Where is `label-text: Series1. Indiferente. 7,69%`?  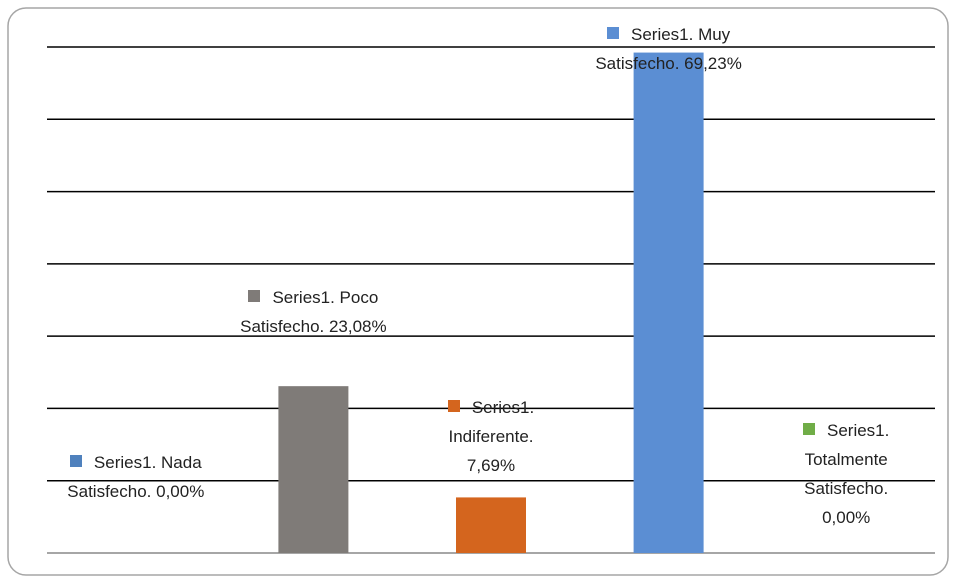 label-text: Series1. Indiferente. 7,69% is located at coordinates (491, 436).